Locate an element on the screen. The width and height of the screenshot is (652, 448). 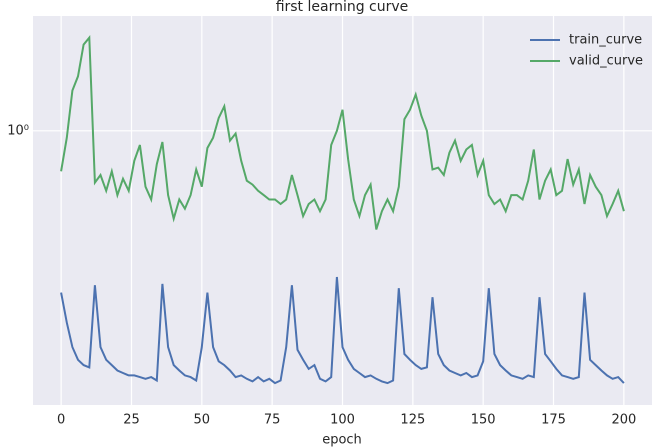
x-axis-label: epoch is located at coordinates (342, 440).